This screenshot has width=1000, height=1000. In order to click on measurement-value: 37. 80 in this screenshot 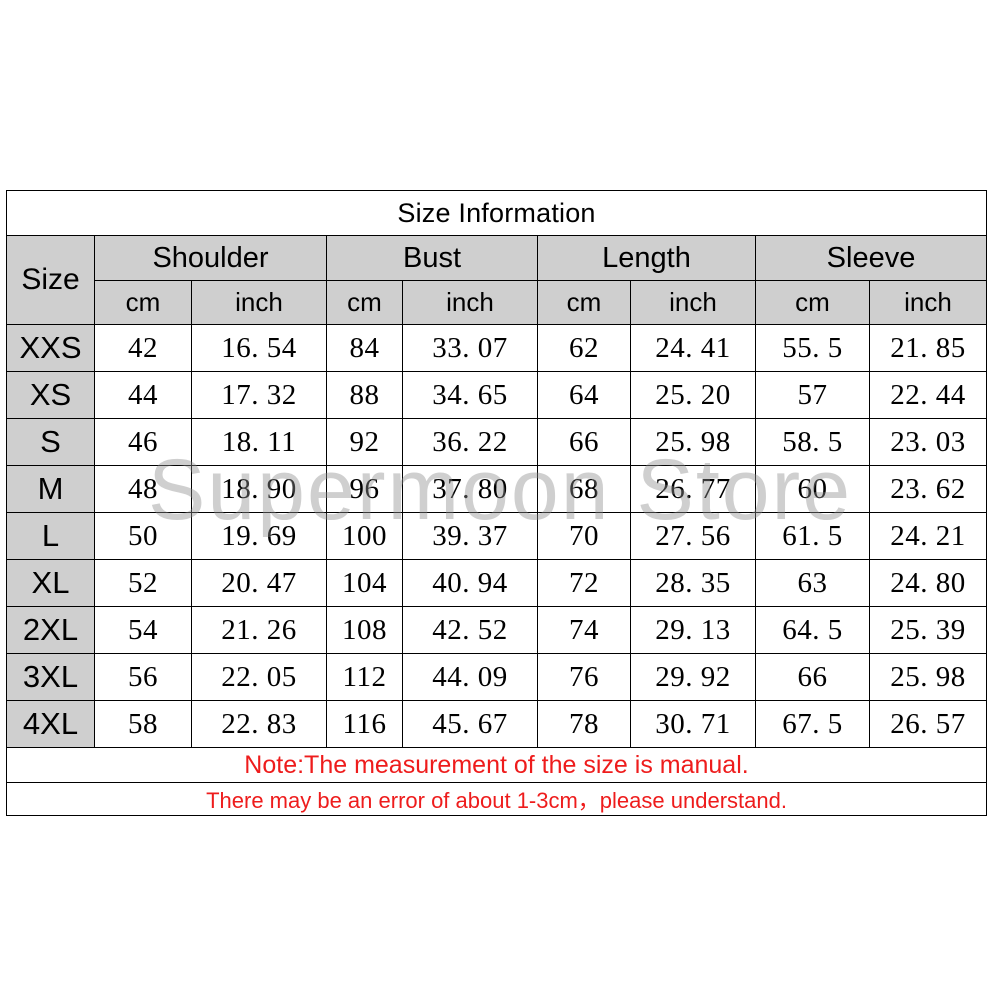, I will do `click(470, 489)`.